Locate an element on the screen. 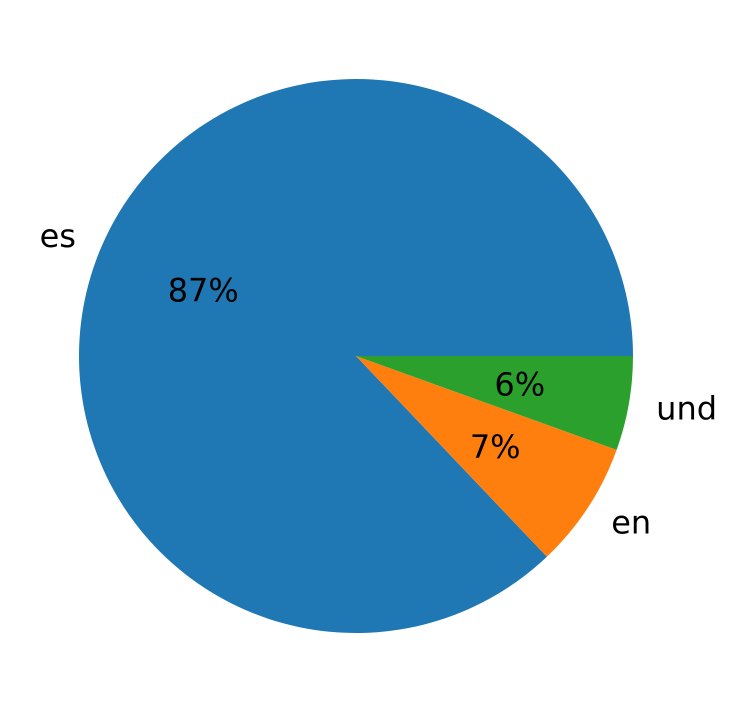 This screenshot has height=713, width=732. slice-pct-label-en: 7% is located at coordinates (495, 447).